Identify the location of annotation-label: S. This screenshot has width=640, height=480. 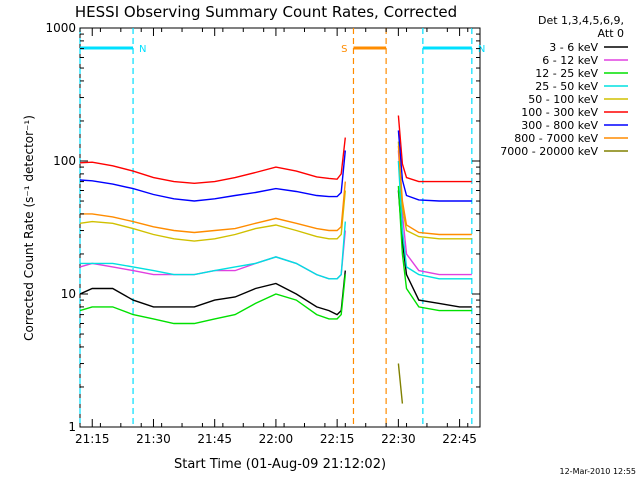
(344, 49).